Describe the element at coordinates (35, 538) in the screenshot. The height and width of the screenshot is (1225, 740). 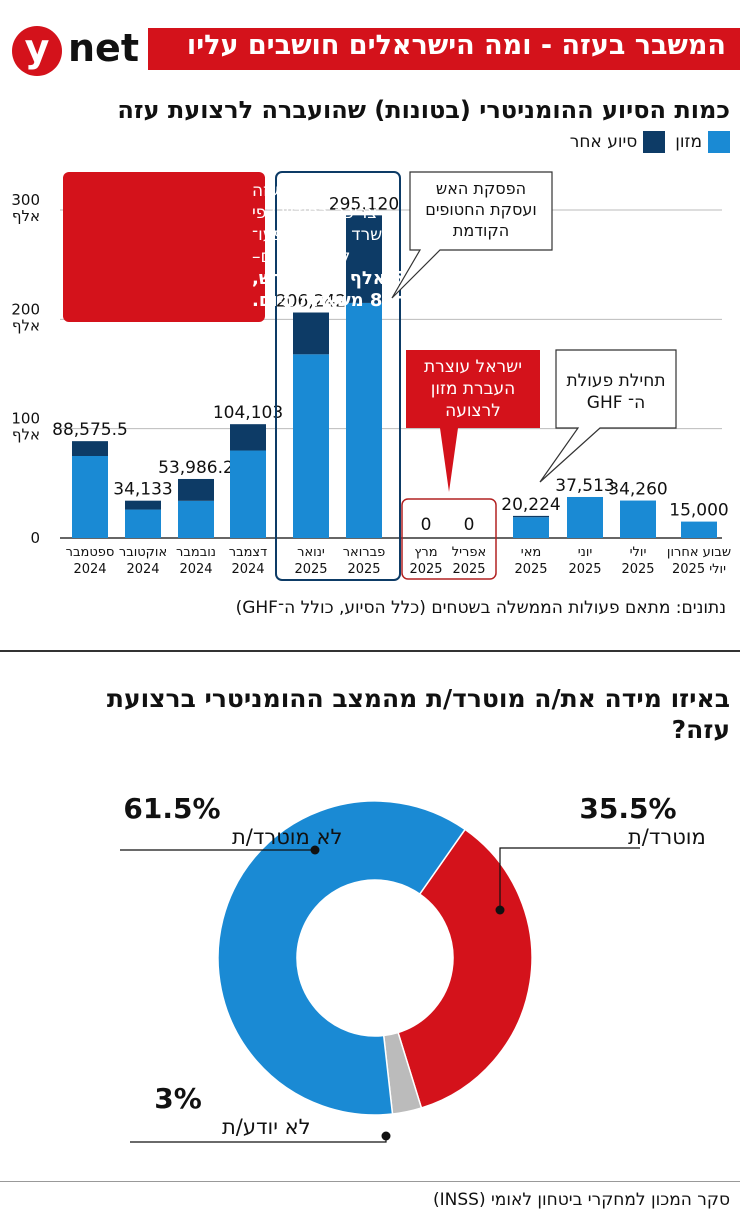
I see `y-tick-label-0: 0` at that location.